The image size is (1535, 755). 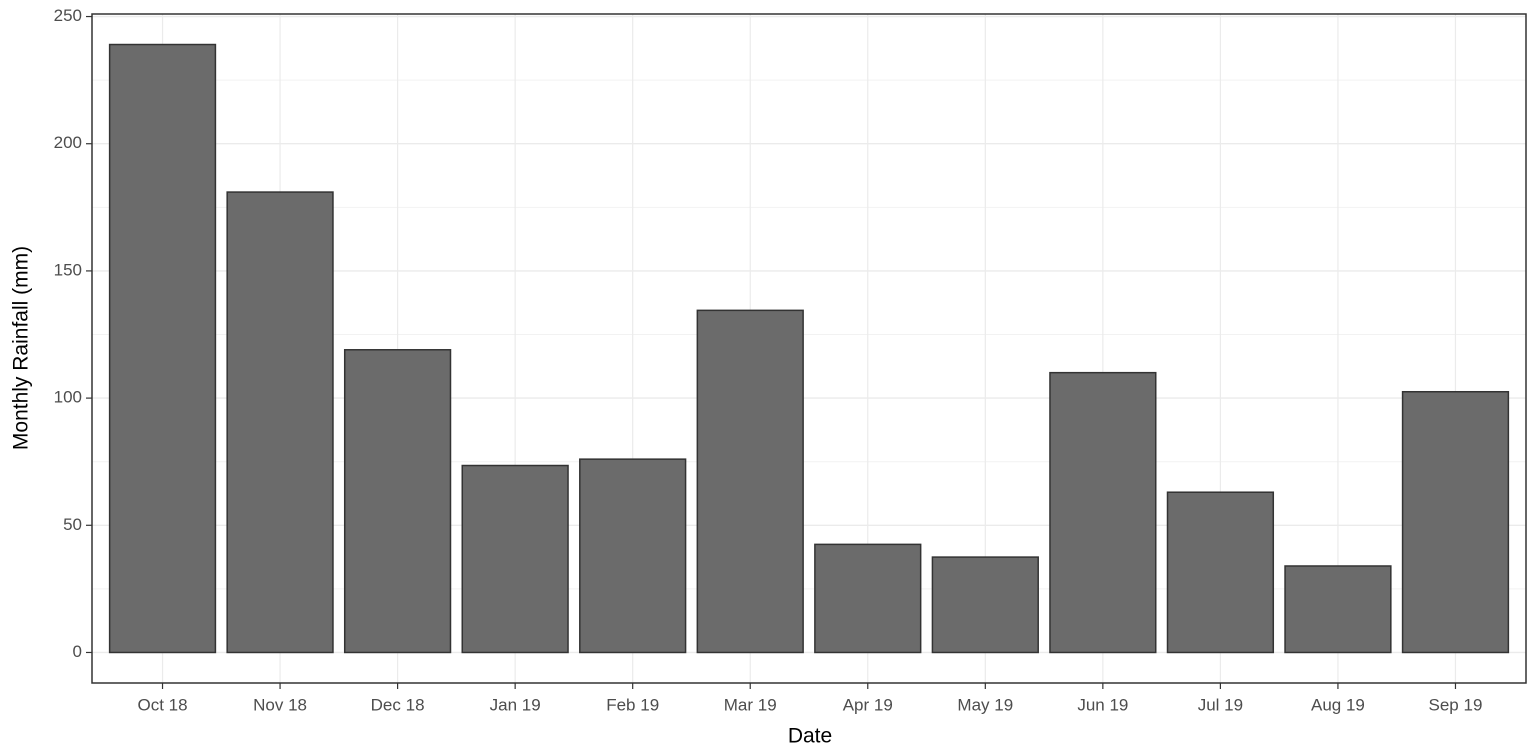 What do you see at coordinates (68, 269) in the screenshot?
I see `y-tick-label: 150` at bounding box center [68, 269].